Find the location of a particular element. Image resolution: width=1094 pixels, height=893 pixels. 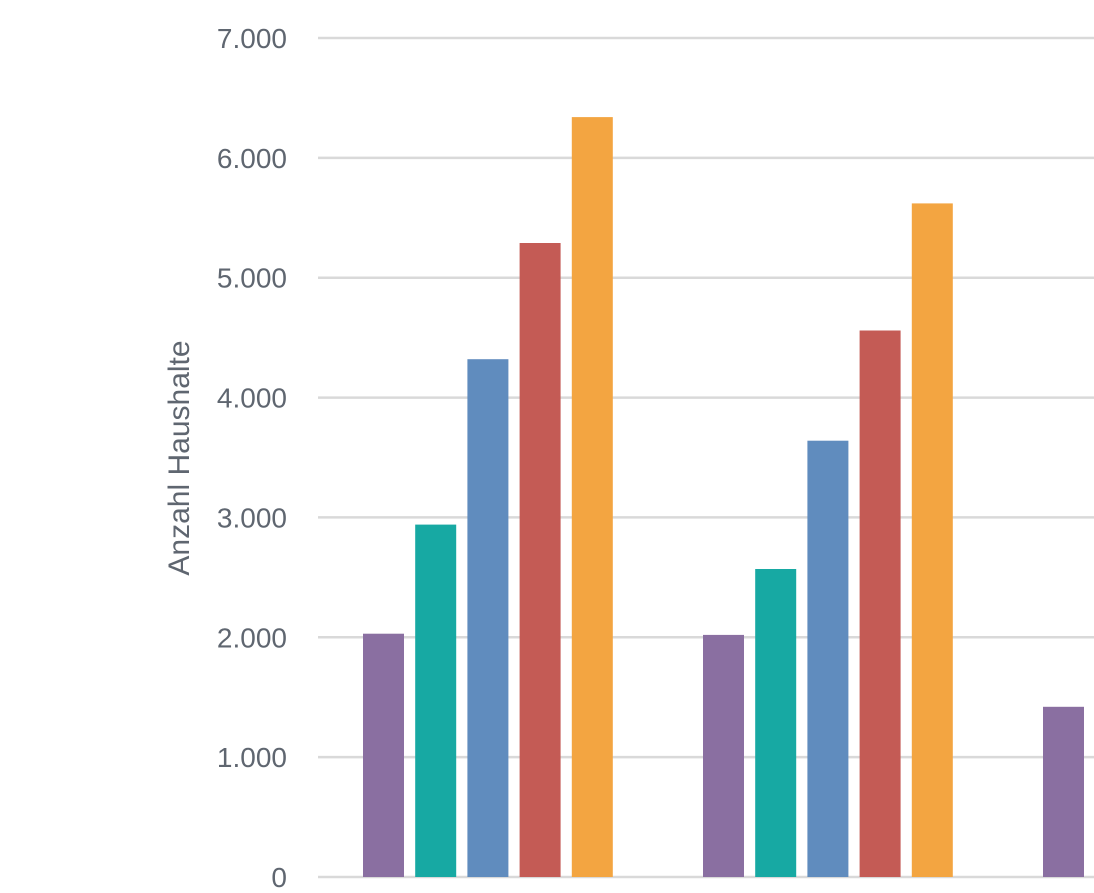

y-tick-label: 5.000 is located at coordinates (252, 278).